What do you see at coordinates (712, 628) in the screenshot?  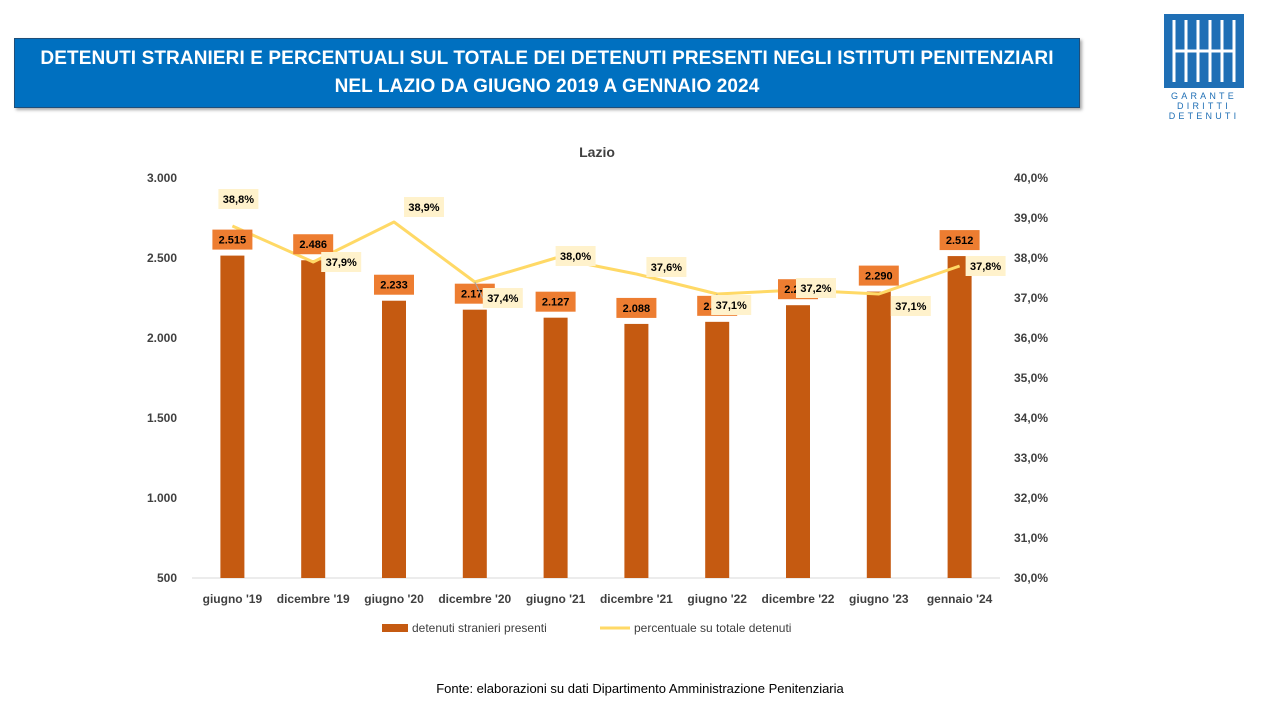 I see `legend-line-label: percentuale su totale detenuti` at bounding box center [712, 628].